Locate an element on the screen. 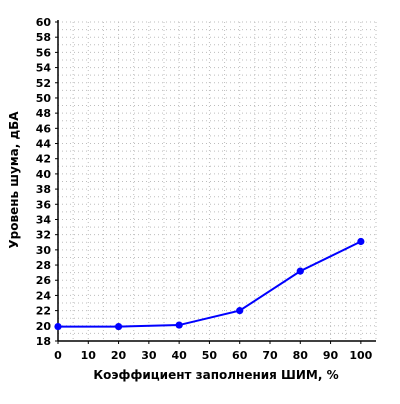 The width and height of the screenshot is (400, 404). x-tick-label: 60 is located at coordinates (240, 355).